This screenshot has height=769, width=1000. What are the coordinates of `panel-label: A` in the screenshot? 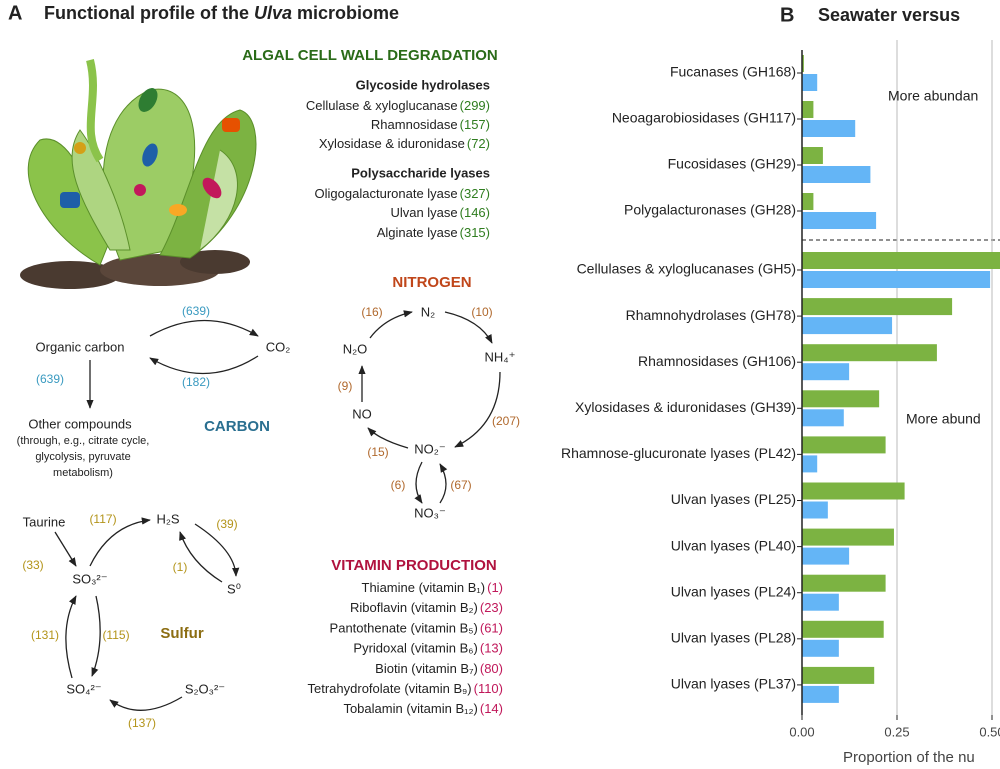 It's located at (15, 13).